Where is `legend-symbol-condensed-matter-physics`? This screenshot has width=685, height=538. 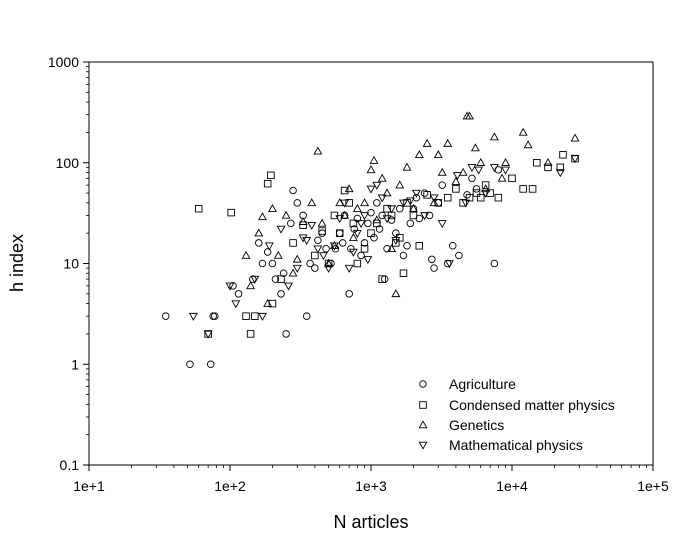
legend-symbol-condensed-matter-physics is located at coordinates (423, 405).